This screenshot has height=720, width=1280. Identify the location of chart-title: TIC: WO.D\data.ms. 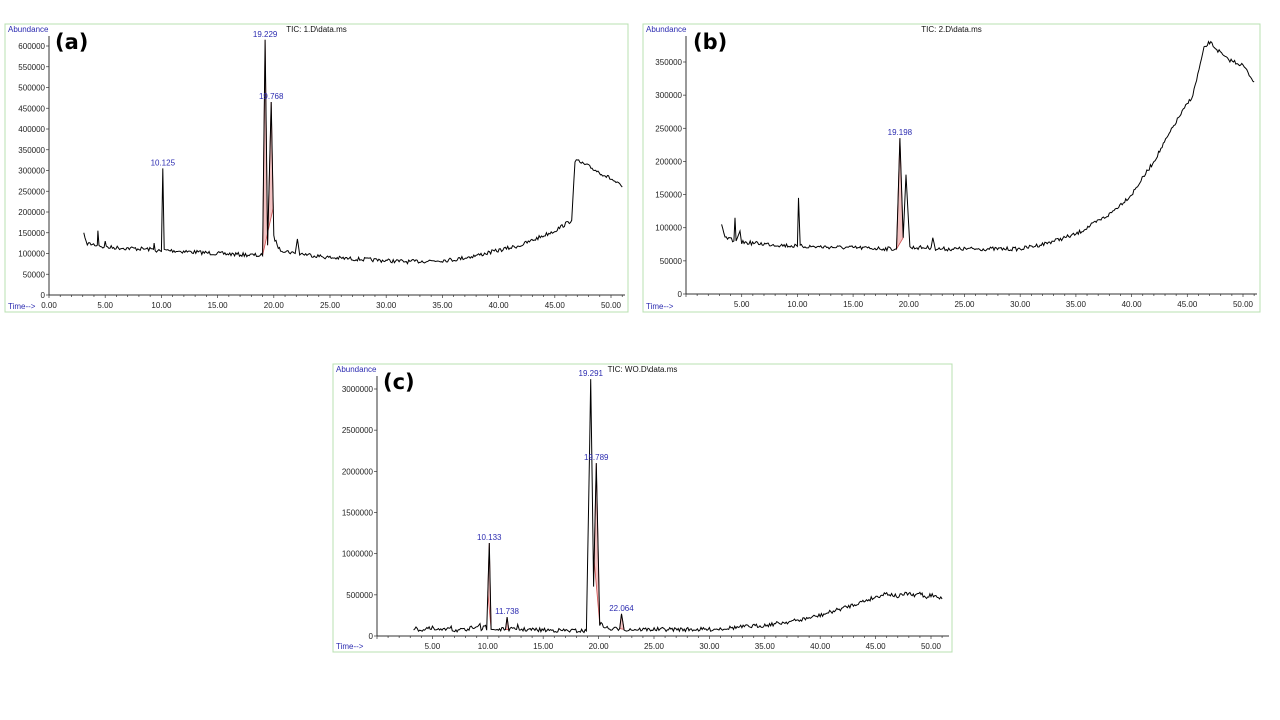
(643, 369).